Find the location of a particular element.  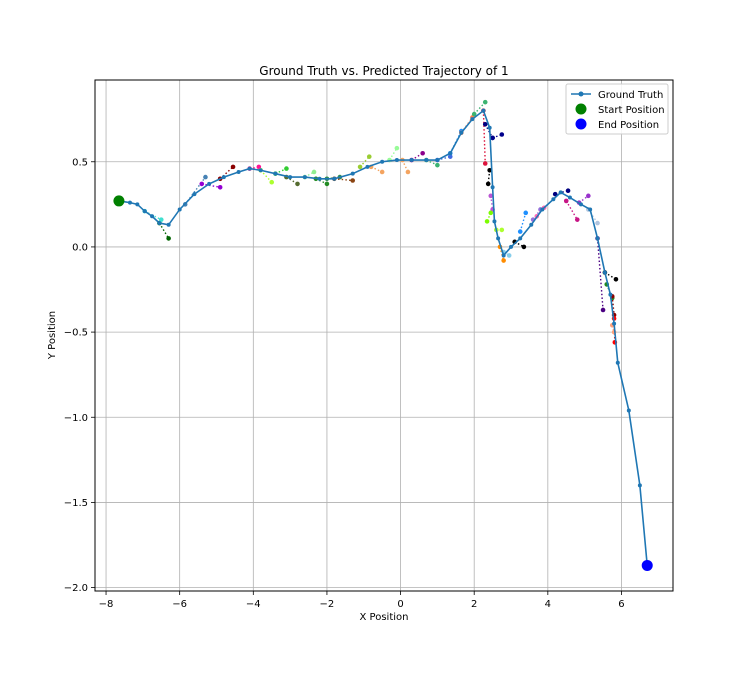

x-tick-label: −8 is located at coordinates (106, 604).